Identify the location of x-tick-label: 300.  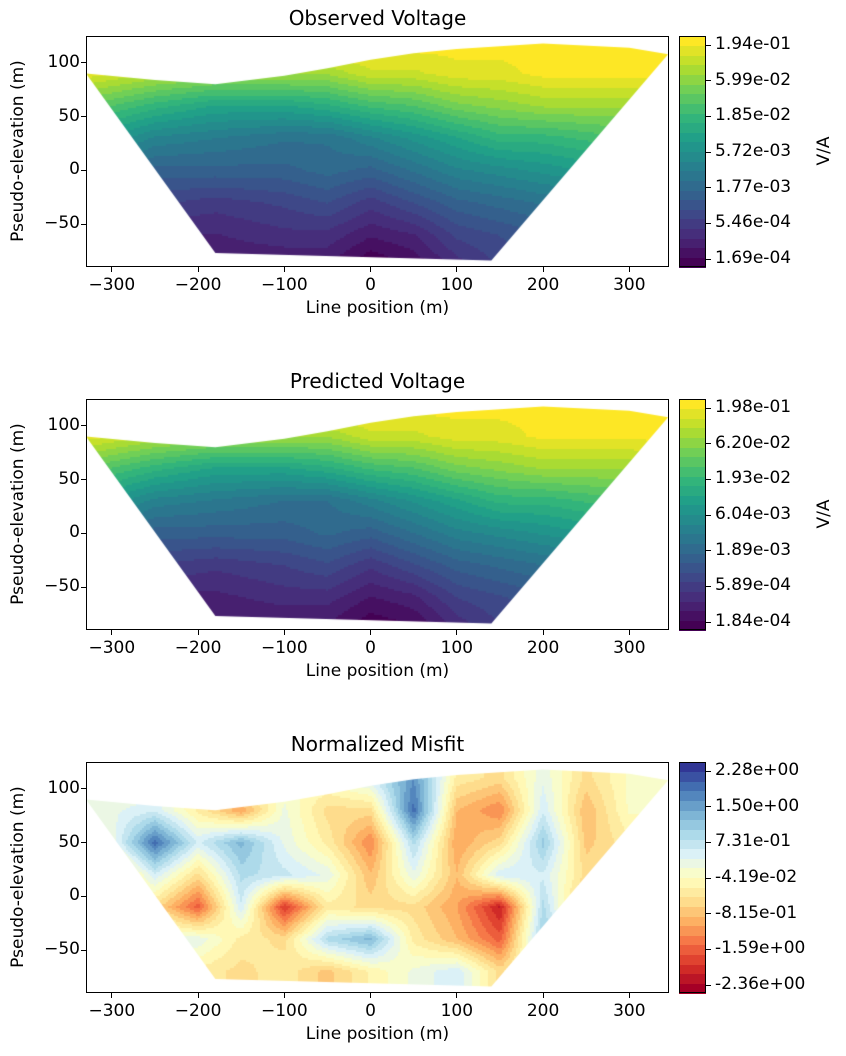
(629, 648).